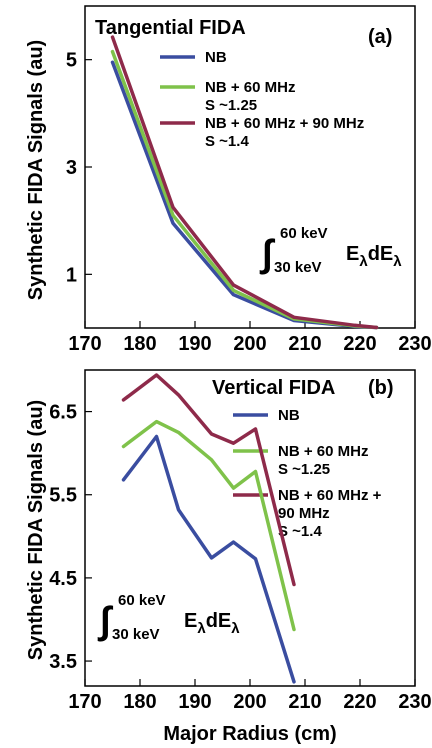 Image resolution: width=432 pixels, height=748 pixels. I want to click on legend-label-3: NB + 60 MHz + 90 MHz, so click(284, 123).